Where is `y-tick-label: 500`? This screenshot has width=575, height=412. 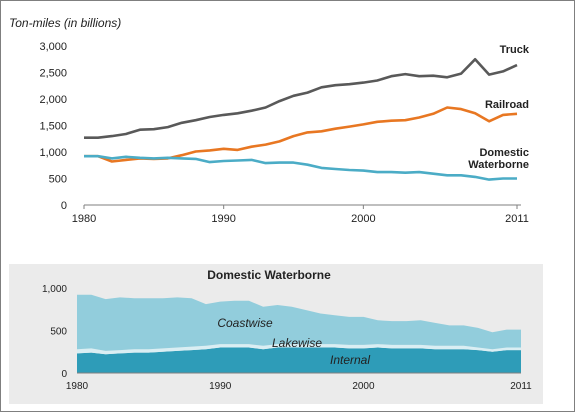
y-tick-label: 500 is located at coordinates (58, 180).